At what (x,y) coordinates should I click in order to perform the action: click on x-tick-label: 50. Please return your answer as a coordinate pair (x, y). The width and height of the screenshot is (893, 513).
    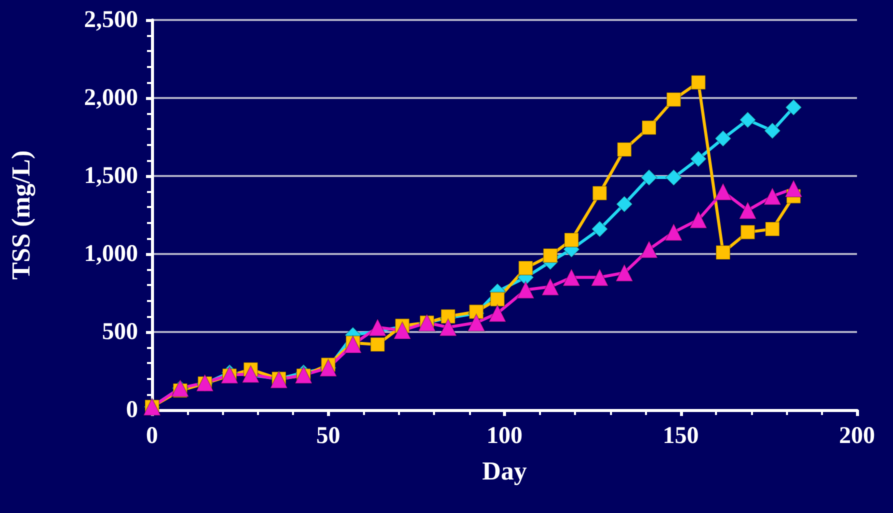
    Looking at the image, I should click on (328, 436).